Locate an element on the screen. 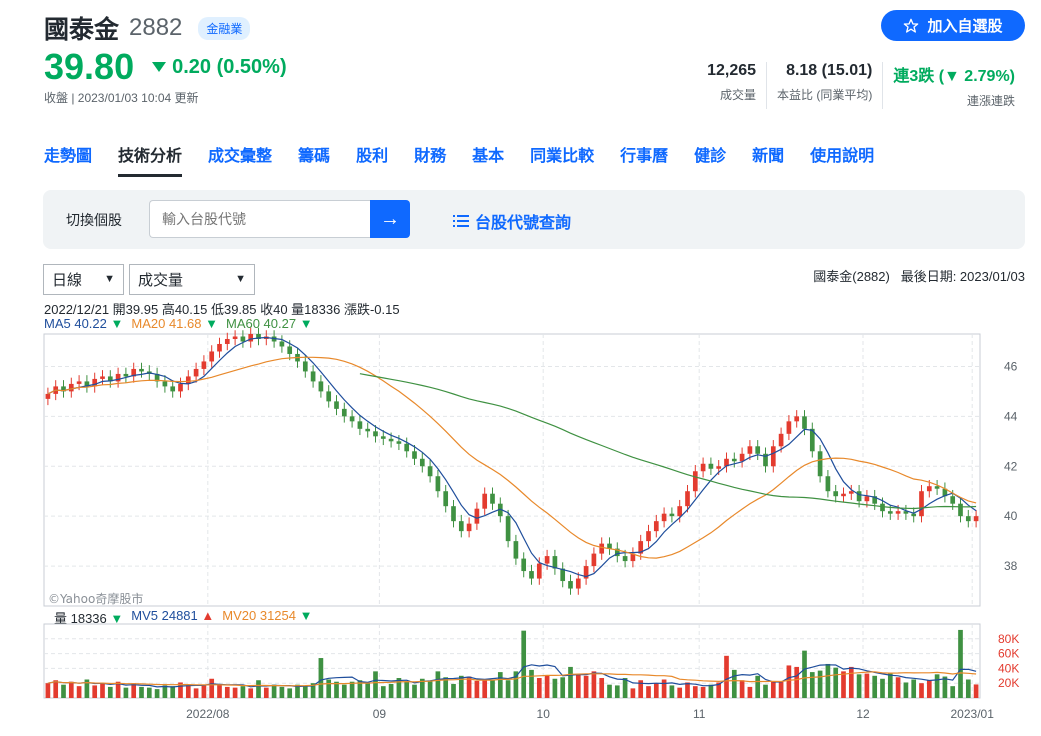 The width and height of the screenshot is (1041, 736). price-tick-label: 40 is located at coordinates (1011, 516).